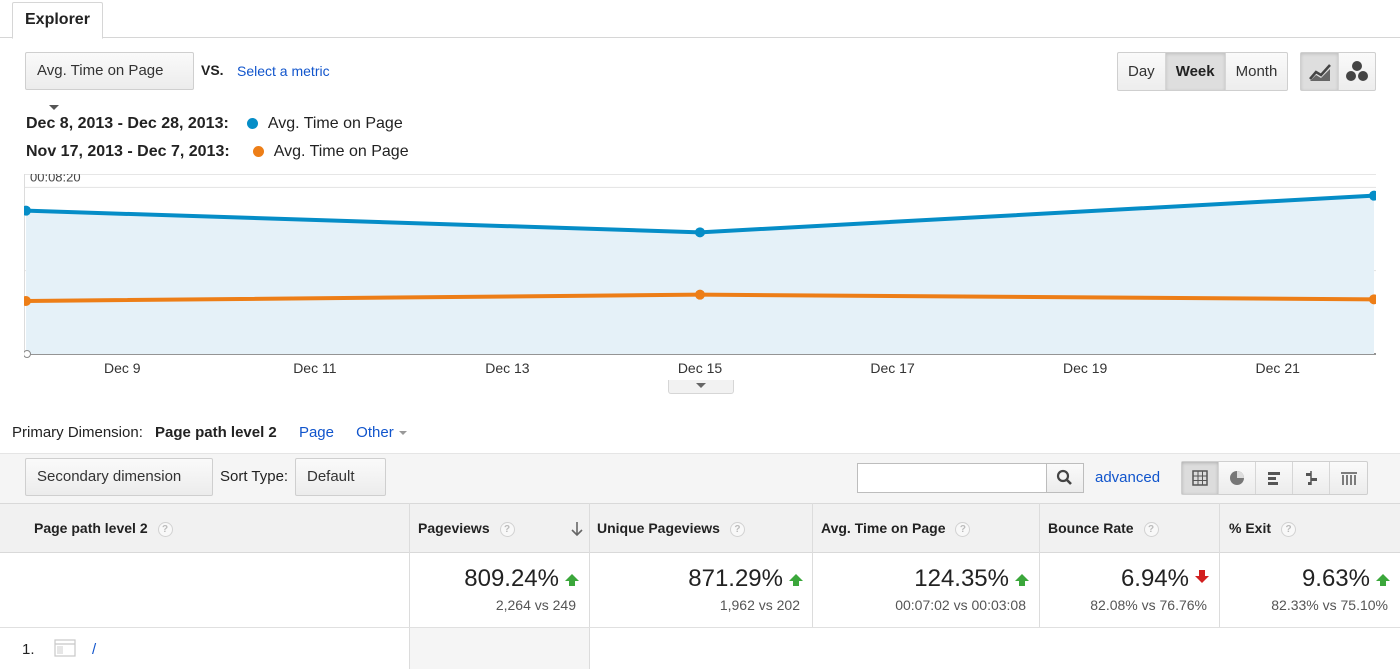  I want to click on legend-current-dot, so click(252, 123).